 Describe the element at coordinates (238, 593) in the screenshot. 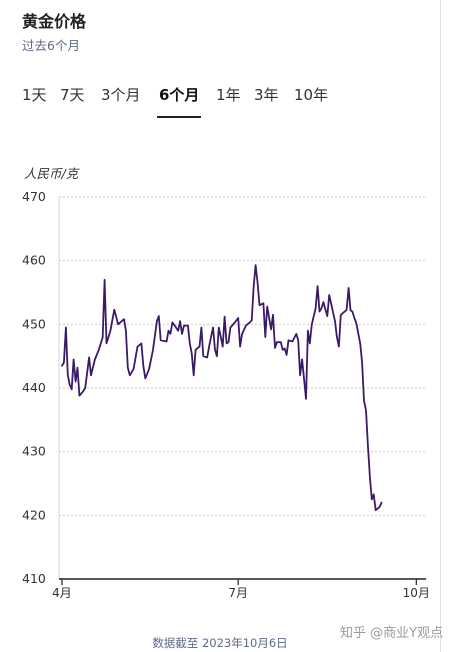

I see `x-tick-label: 7月` at that location.